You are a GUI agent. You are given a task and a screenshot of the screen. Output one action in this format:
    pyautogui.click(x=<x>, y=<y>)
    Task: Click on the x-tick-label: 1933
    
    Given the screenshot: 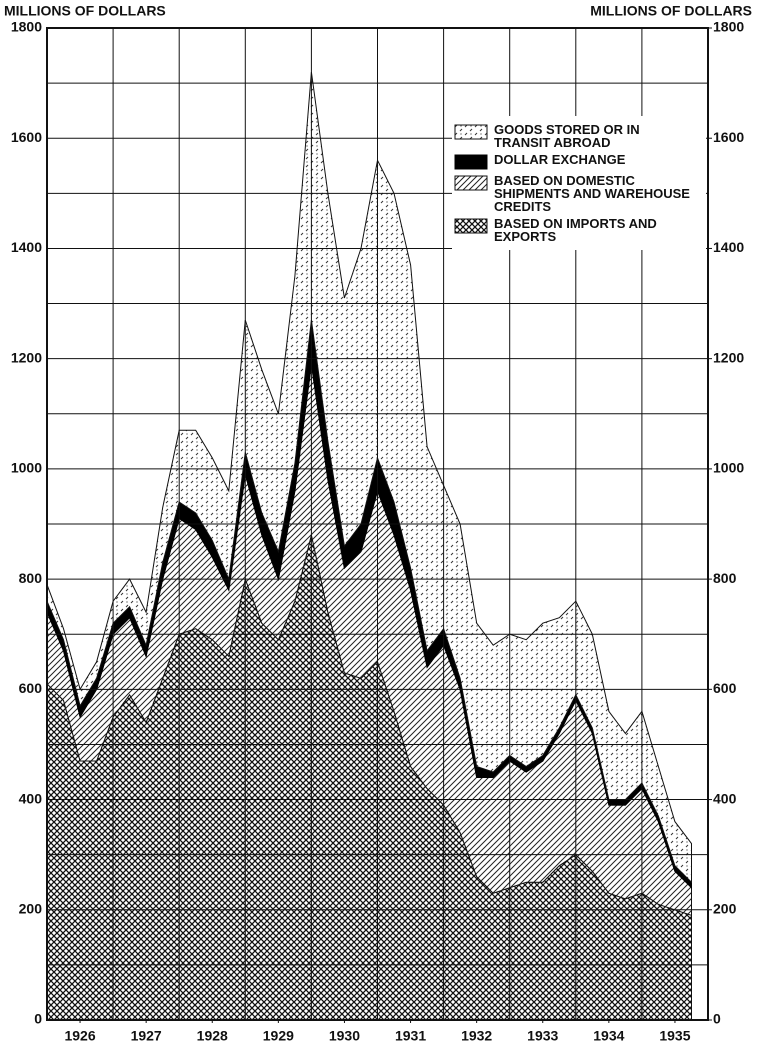 What is the action you would take?
    pyautogui.click(x=542, y=1036)
    